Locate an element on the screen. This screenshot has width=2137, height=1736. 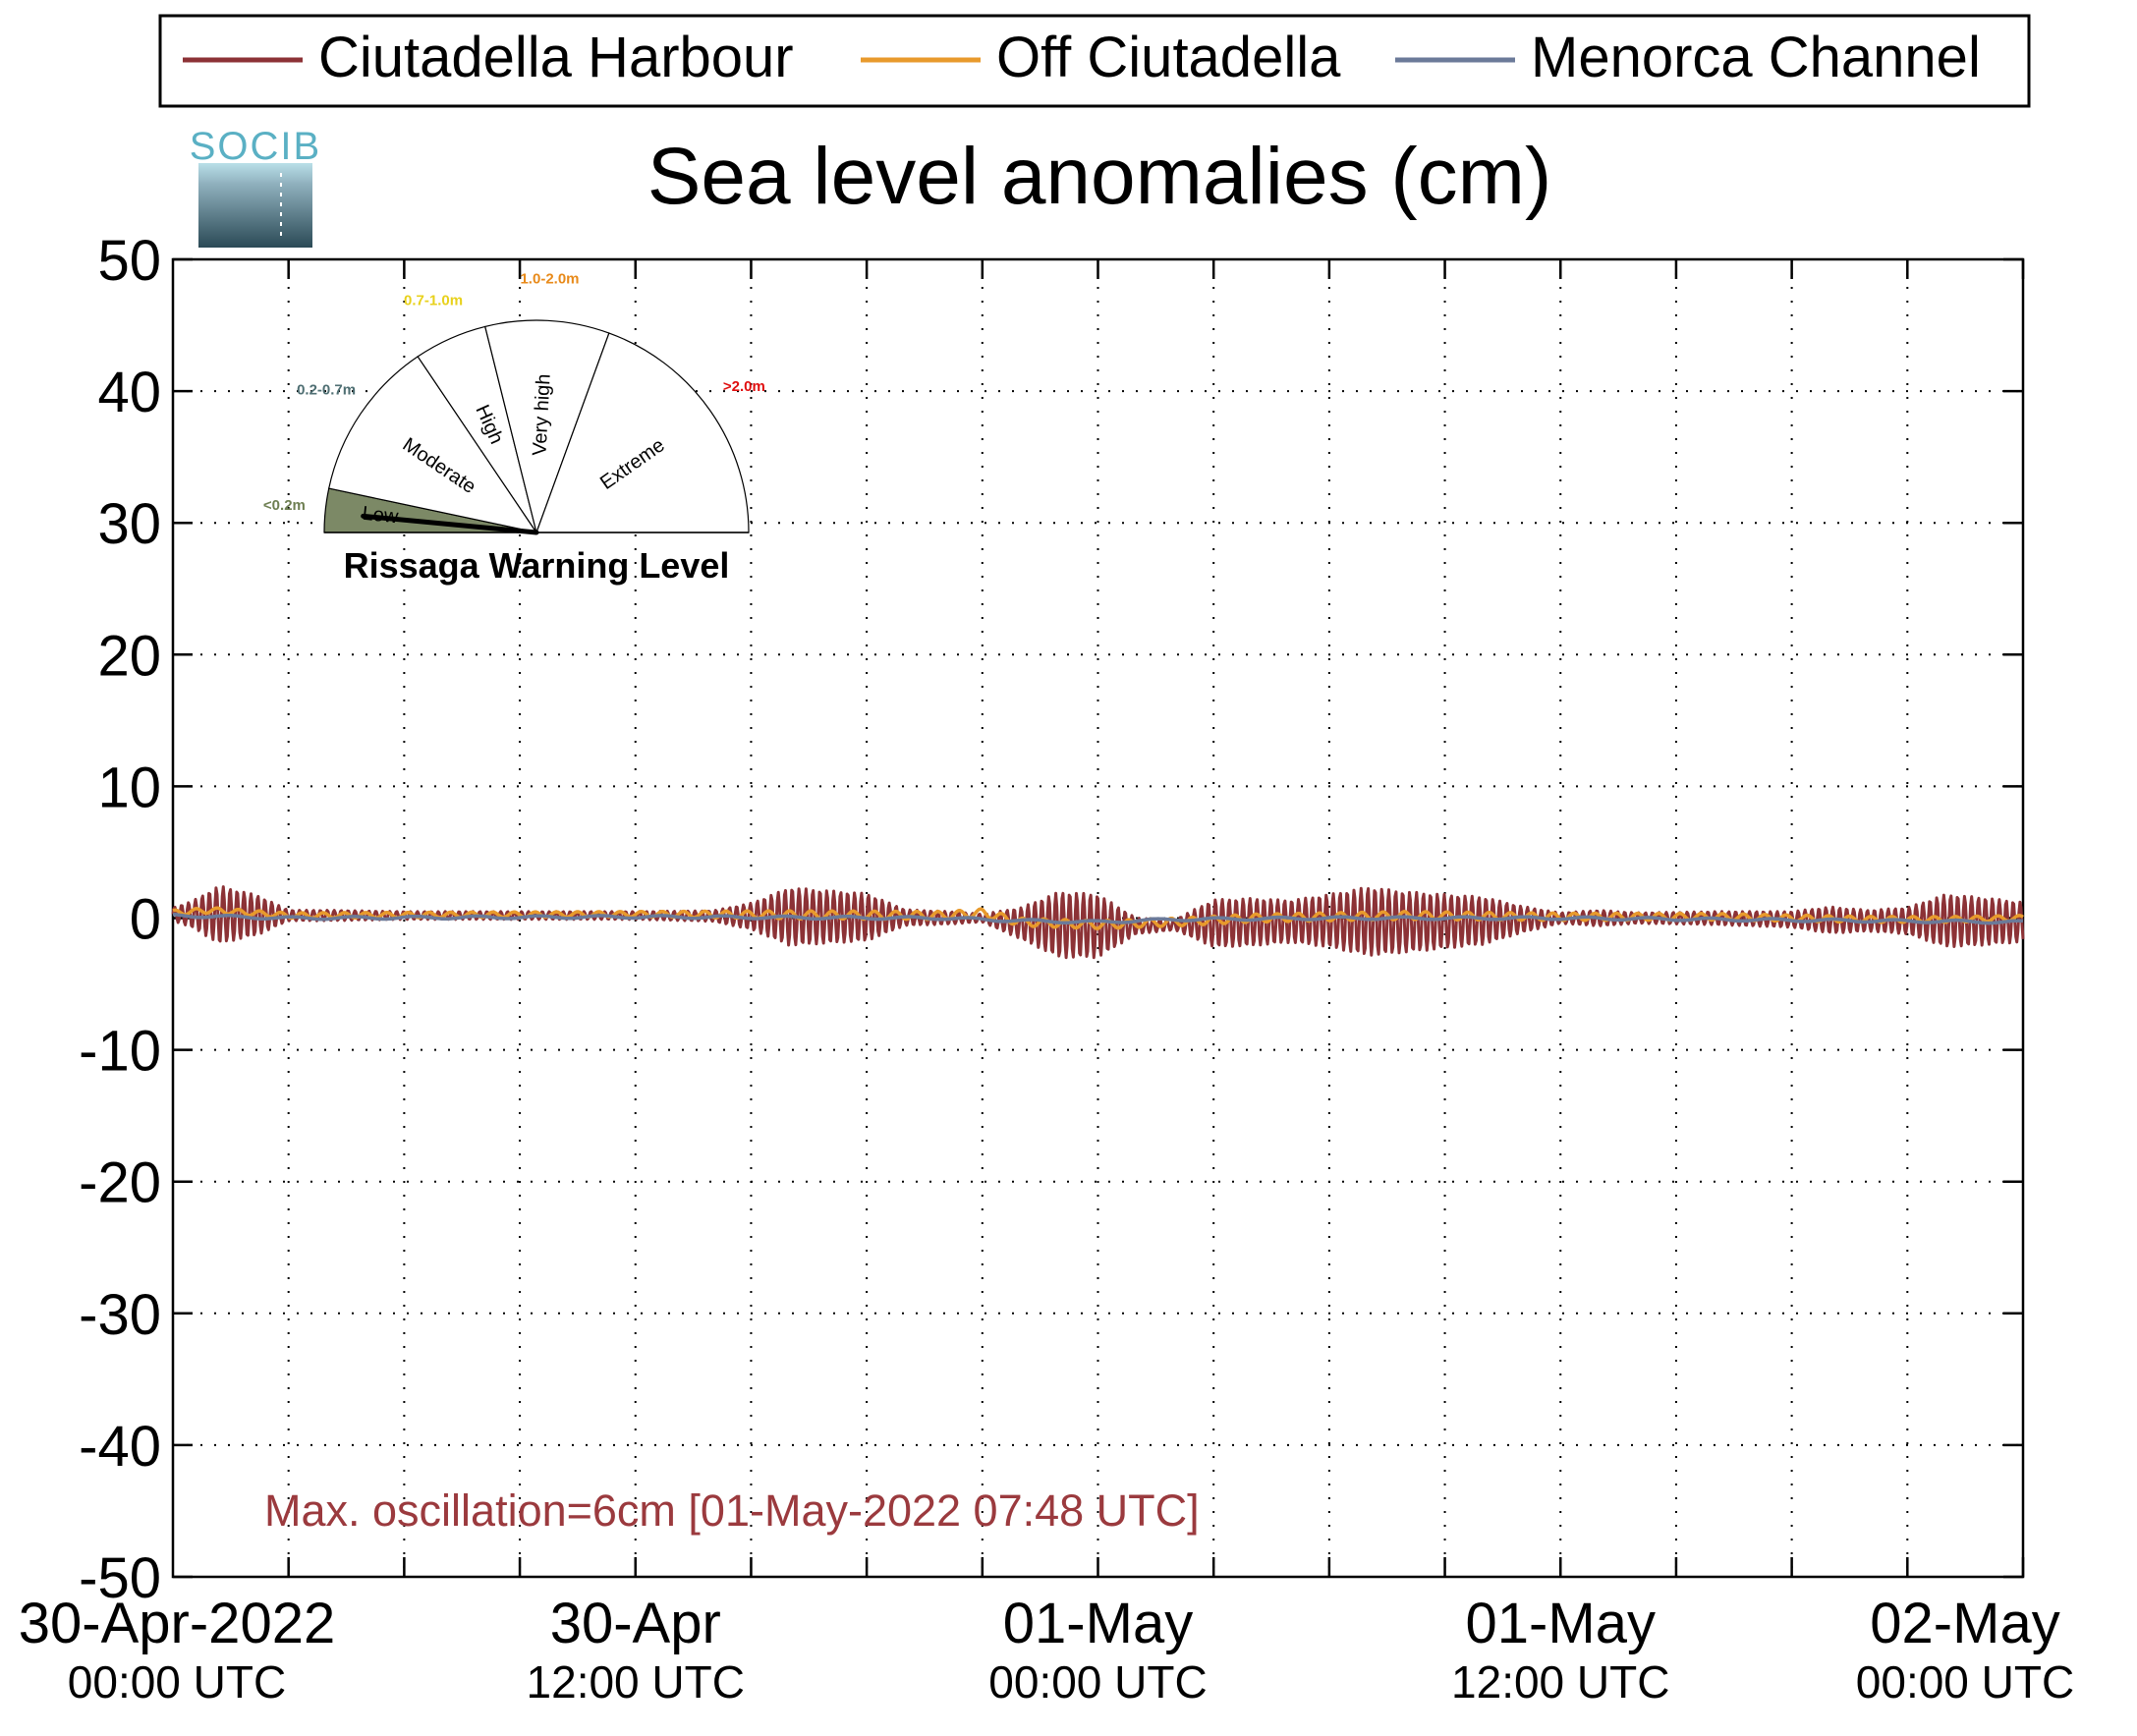
y-tick-label: -10 is located at coordinates (120, 1052).